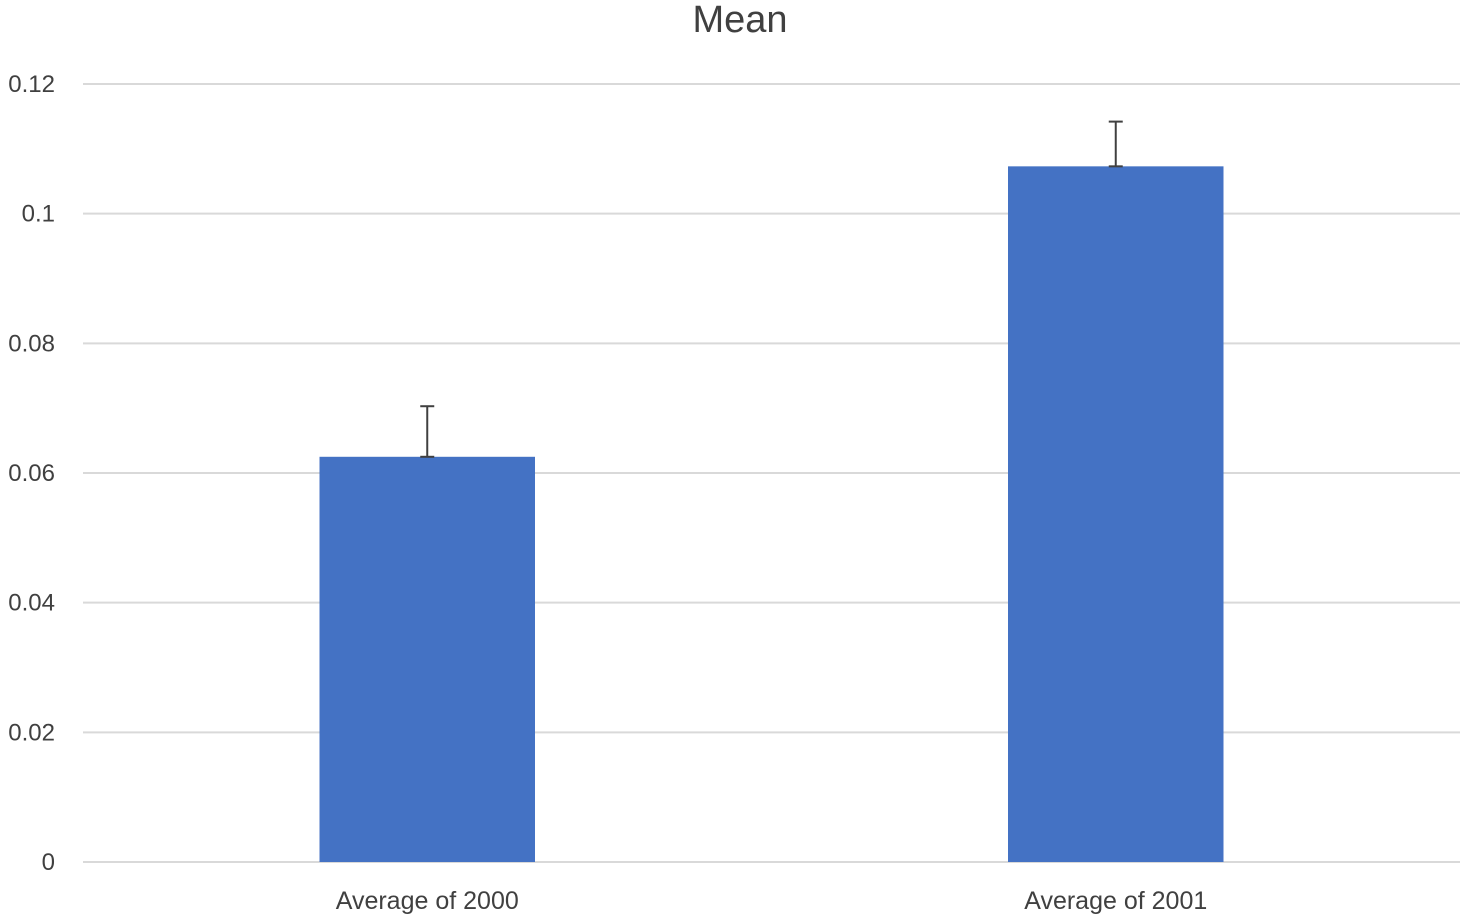  I want to click on y-tick-label: 0.12, so click(31, 84).